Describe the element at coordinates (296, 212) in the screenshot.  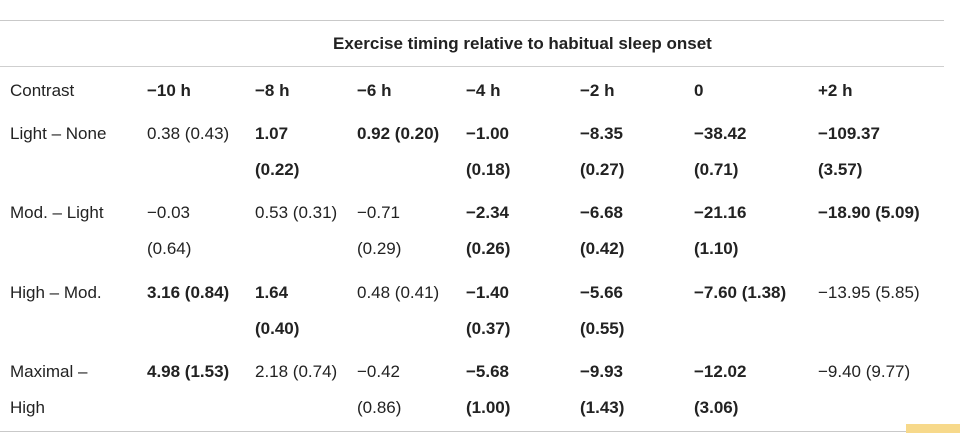
I see `table-cell: 0.53 (0.31)` at that location.